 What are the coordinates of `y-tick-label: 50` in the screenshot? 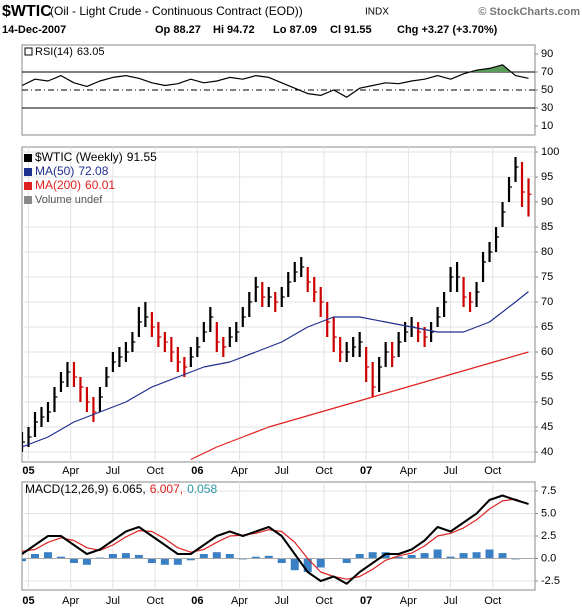 It's located at (547, 402).